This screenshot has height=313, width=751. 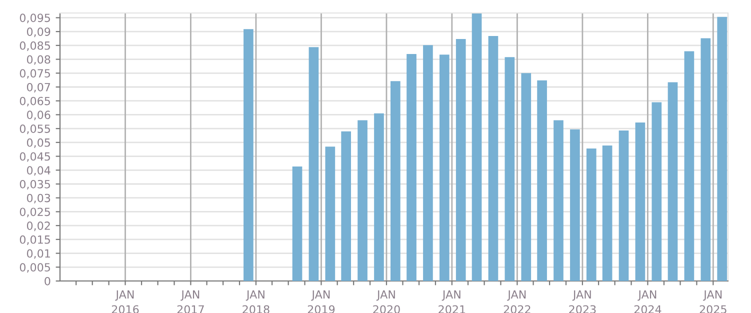 What do you see at coordinates (38, 254) in the screenshot?
I see `y-tick-label: 0,01` at bounding box center [38, 254].